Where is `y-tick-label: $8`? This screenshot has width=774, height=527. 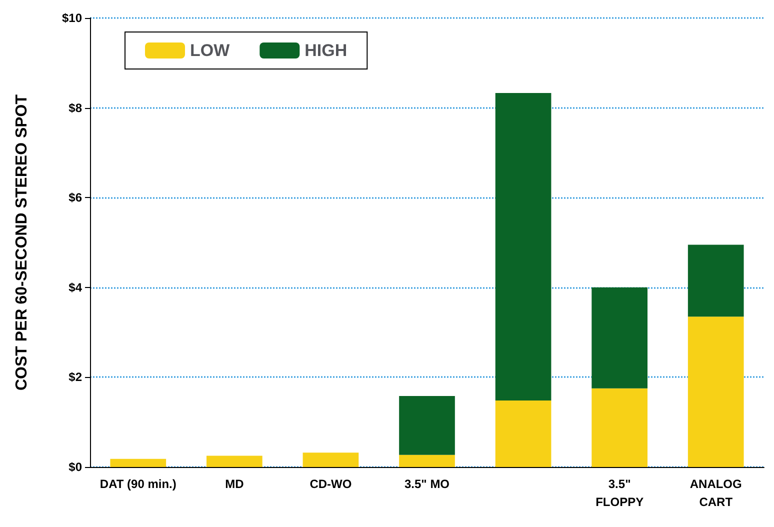 y-tick-label: $8 is located at coordinates (75, 107).